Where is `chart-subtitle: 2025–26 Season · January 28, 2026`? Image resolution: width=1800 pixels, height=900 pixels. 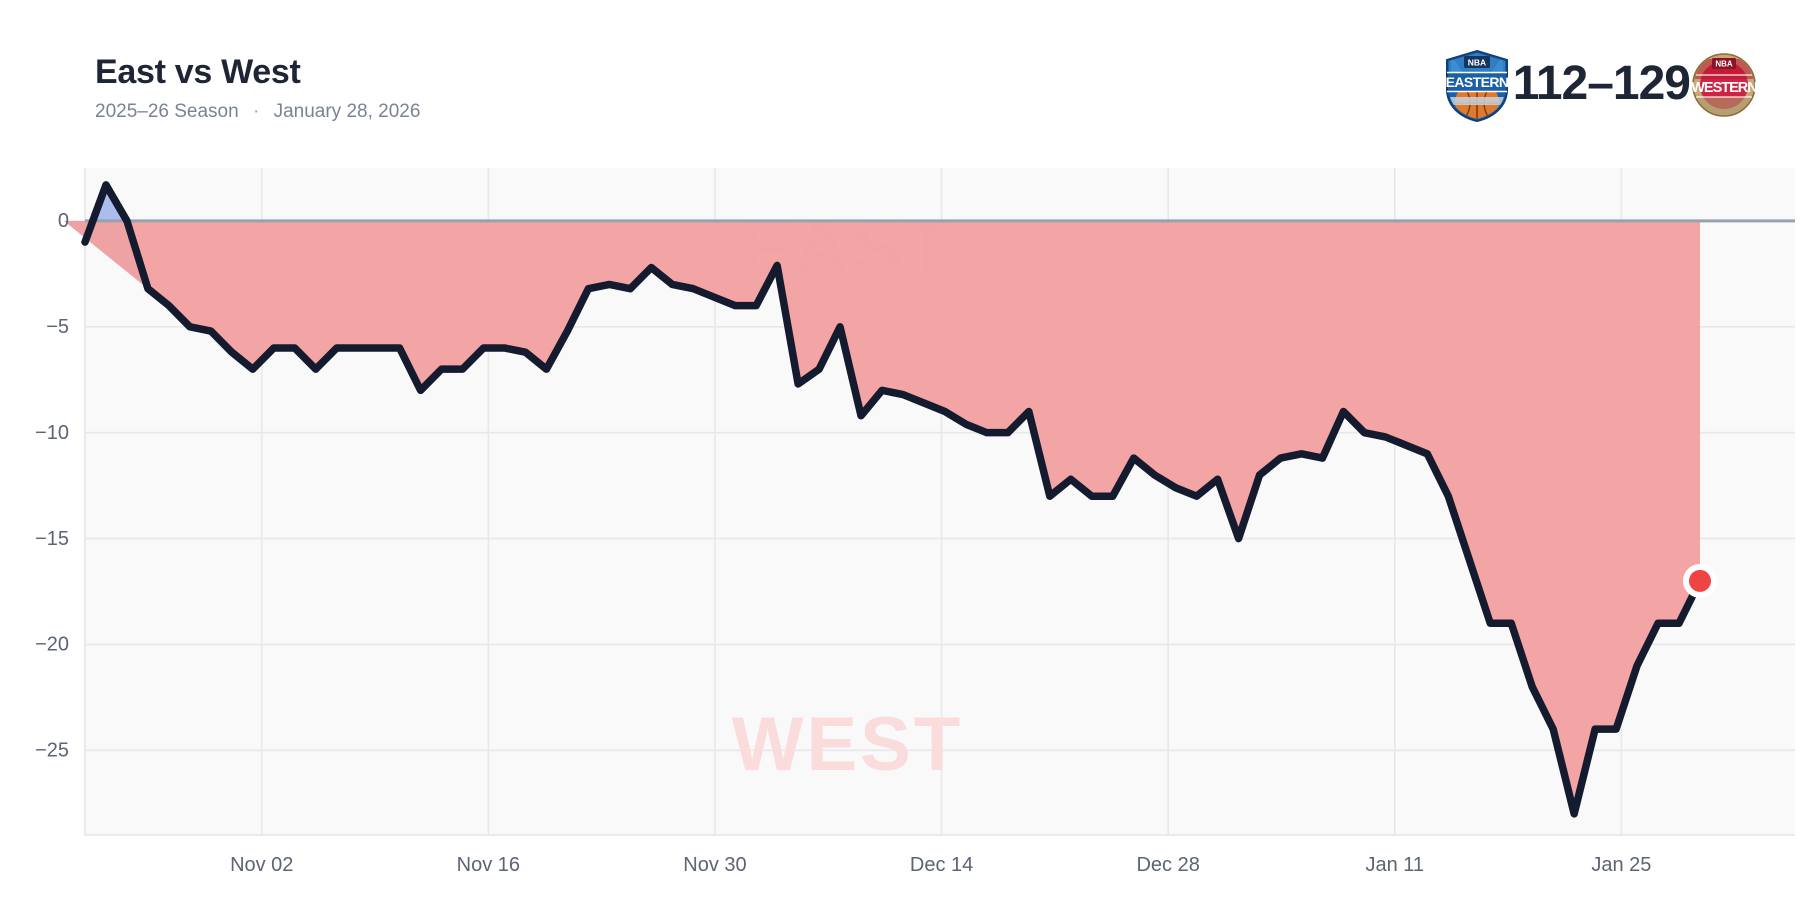 chart-subtitle: 2025–26 Season · January 28, 2026 is located at coordinates (257, 112).